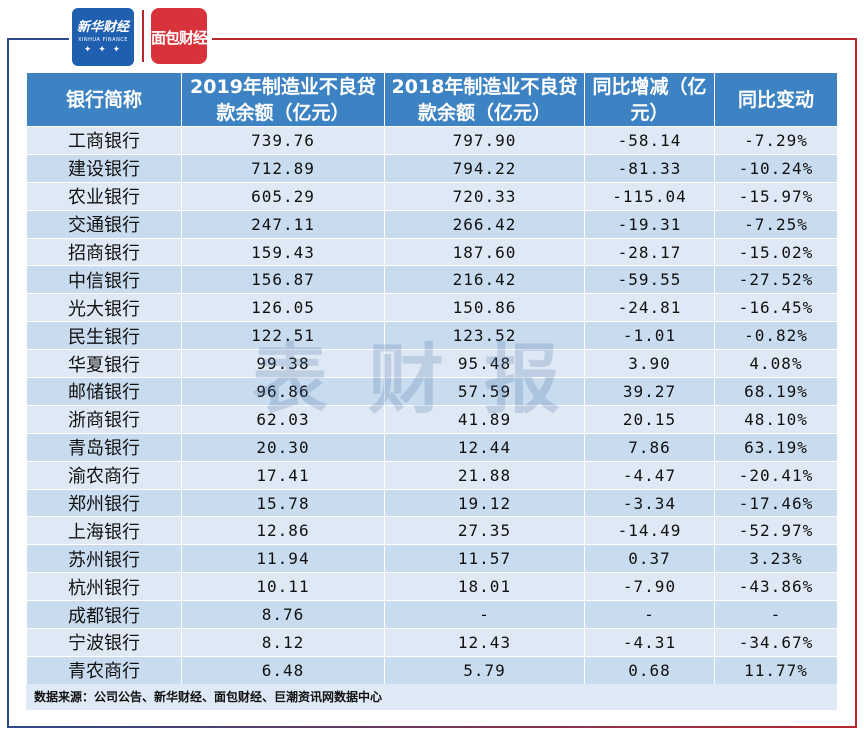 The height and width of the screenshot is (737, 864). Describe the element at coordinates (649, 280) in the screenshot. I see `yoy-change-cell: -59.55` at that location.